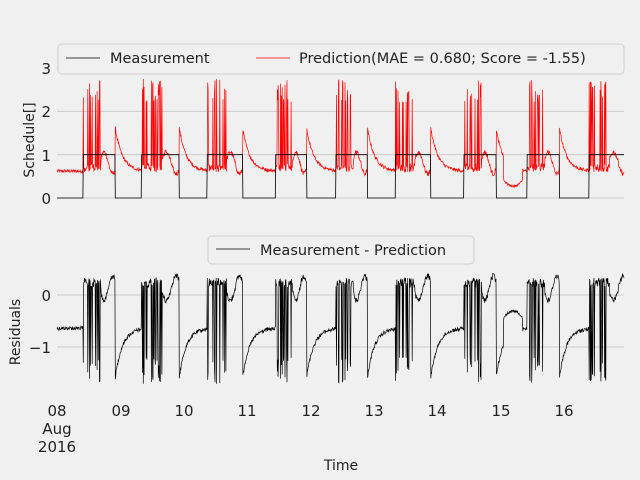 Image resolution: width=640 pixels, height=480 pixels. Describe the element at coordinates (56, 429) in the screenshot. I see `xtick-month: Aug` at that location.